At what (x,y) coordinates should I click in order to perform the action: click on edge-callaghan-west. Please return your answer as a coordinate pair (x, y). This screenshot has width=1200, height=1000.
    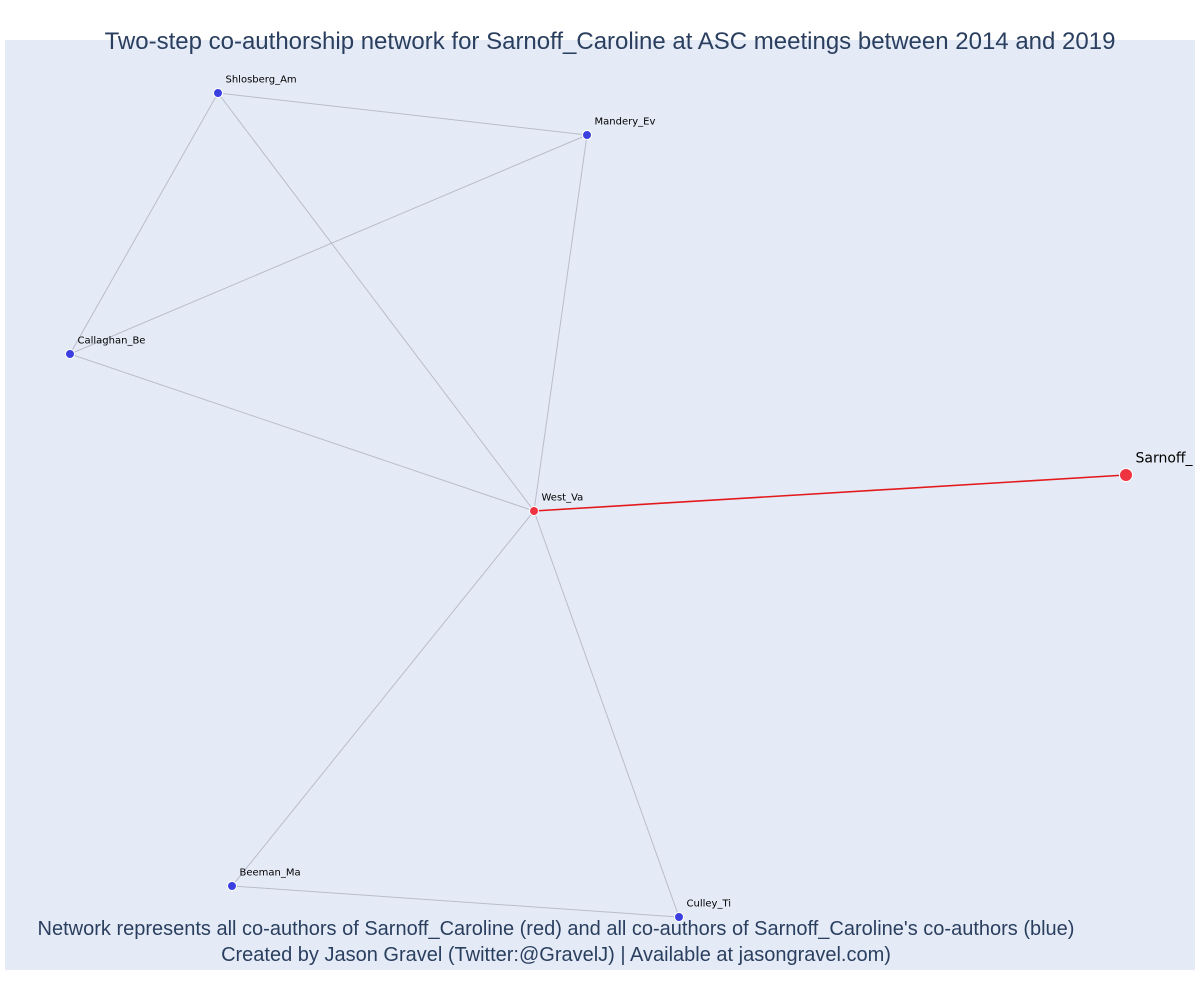
    Looking at the image, I should click on (302, 432).